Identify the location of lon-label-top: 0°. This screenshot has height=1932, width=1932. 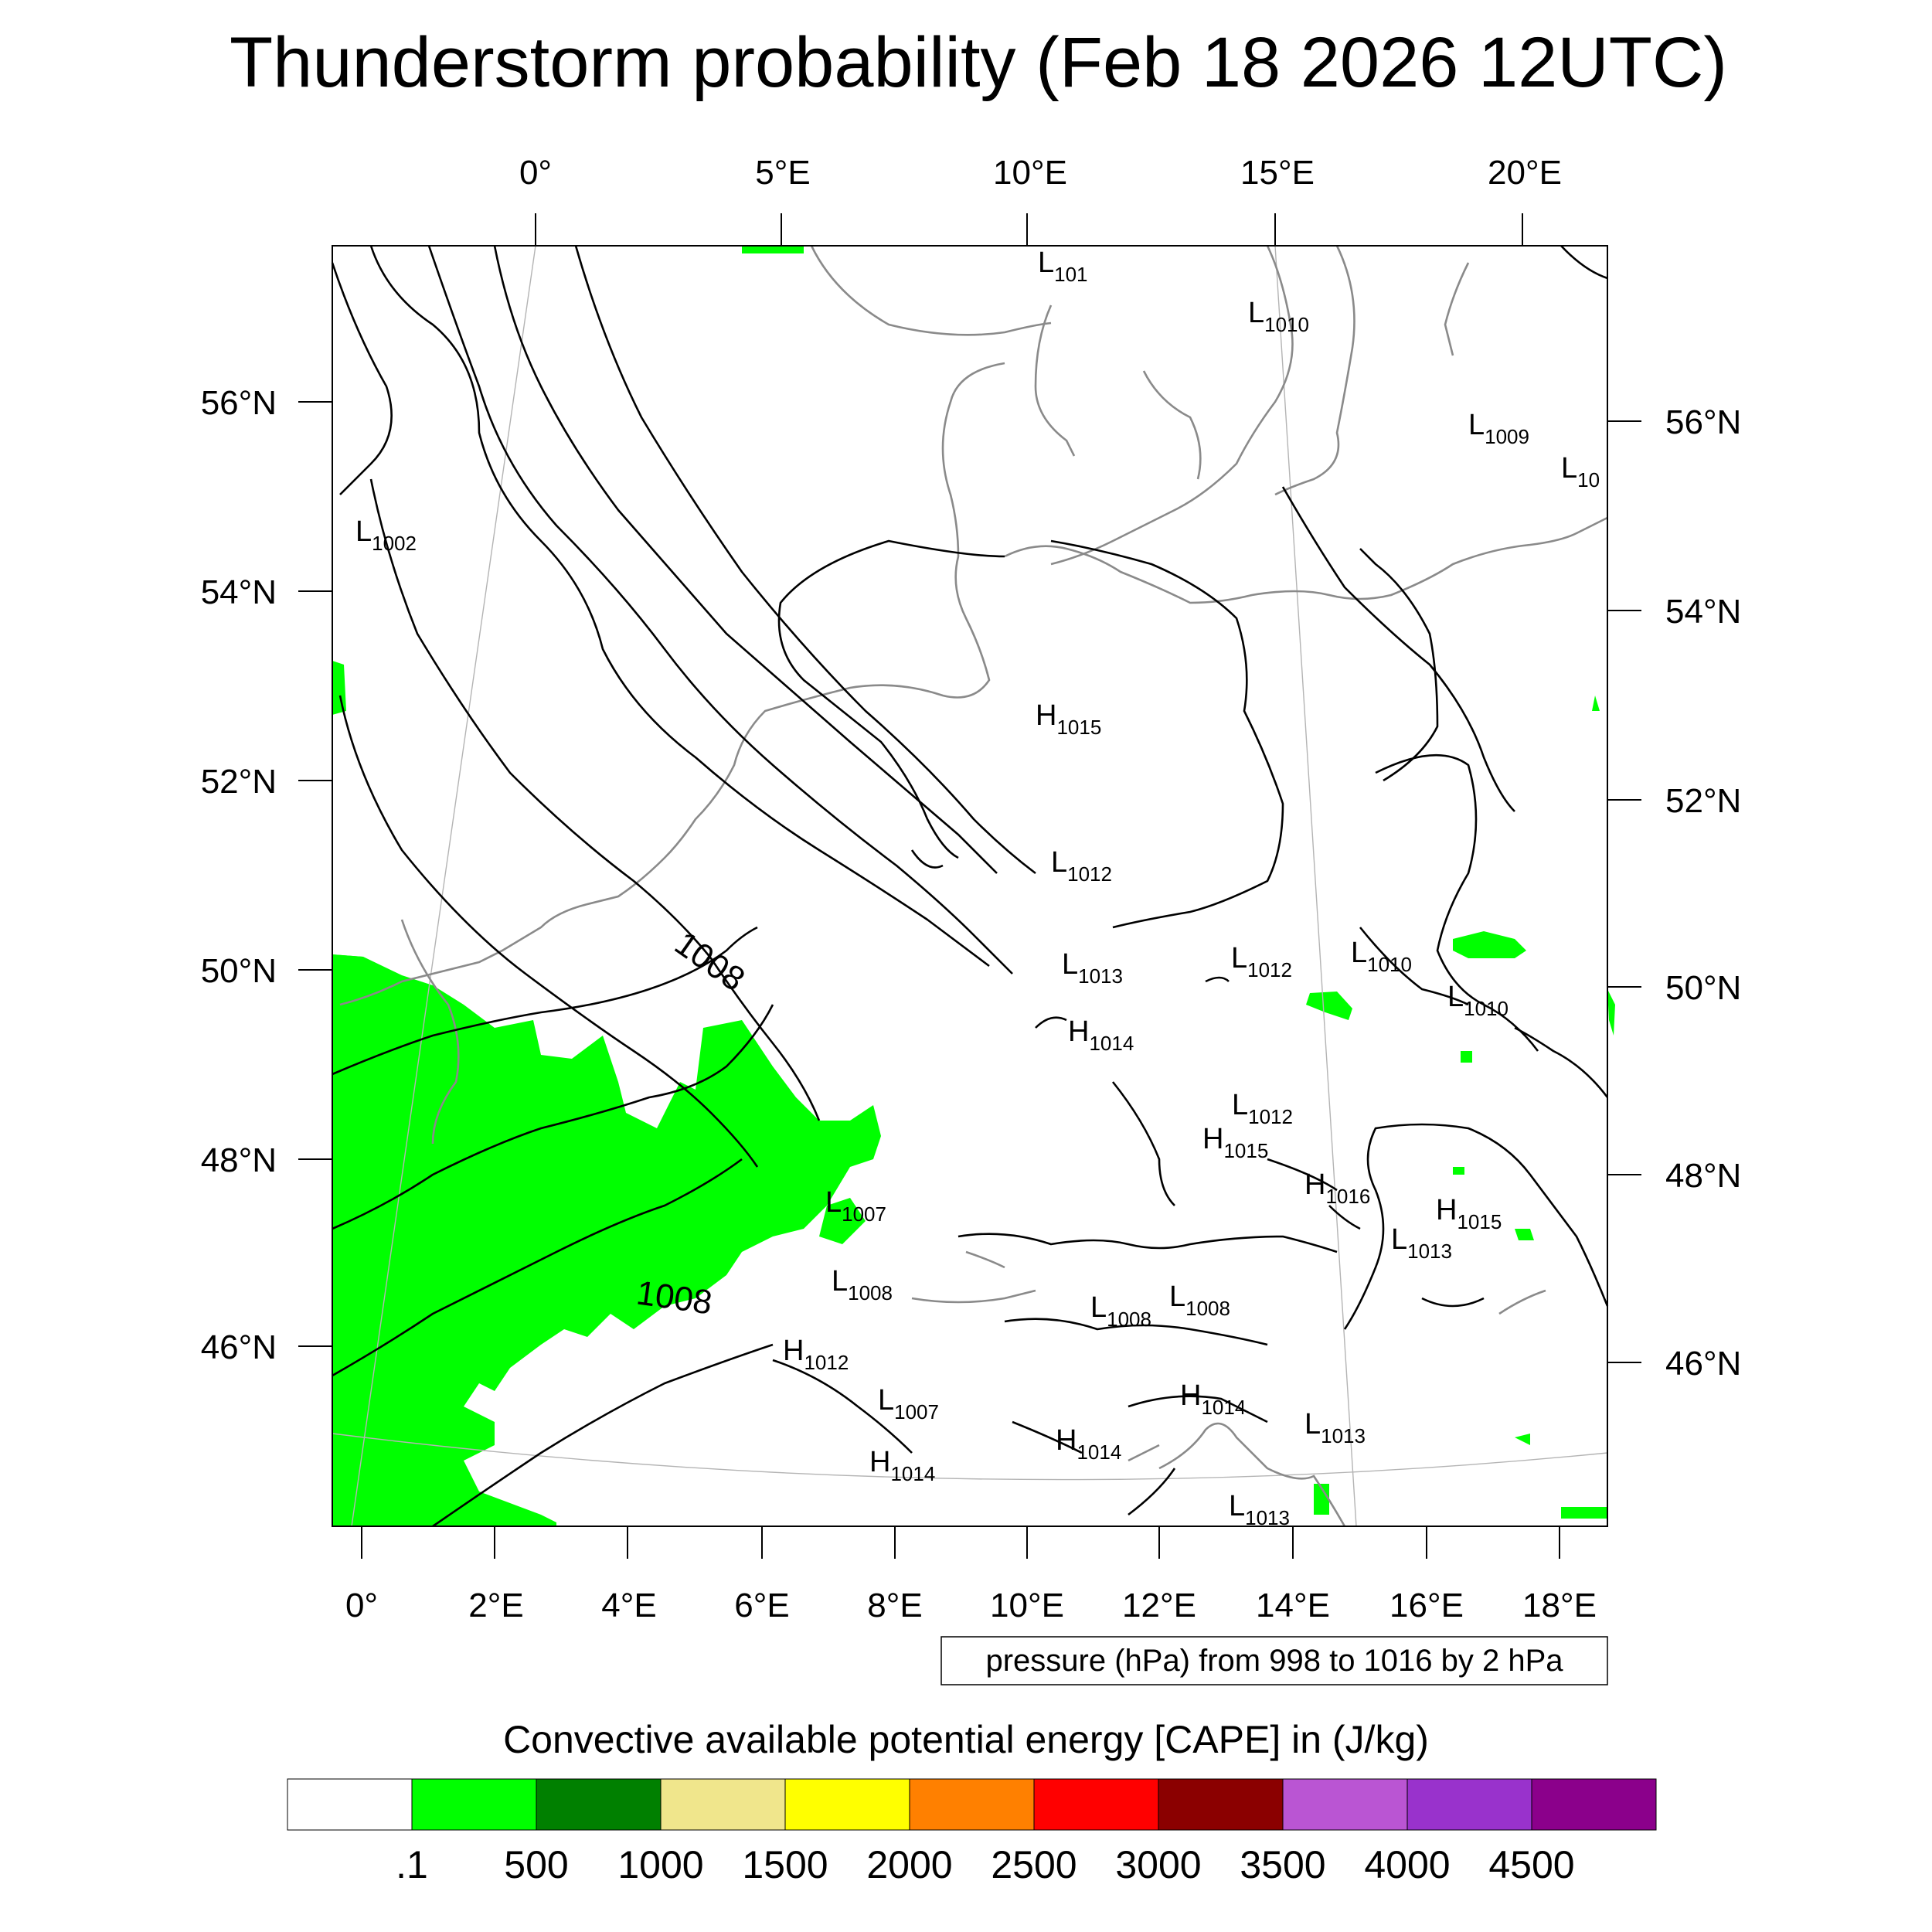
(535, 173).